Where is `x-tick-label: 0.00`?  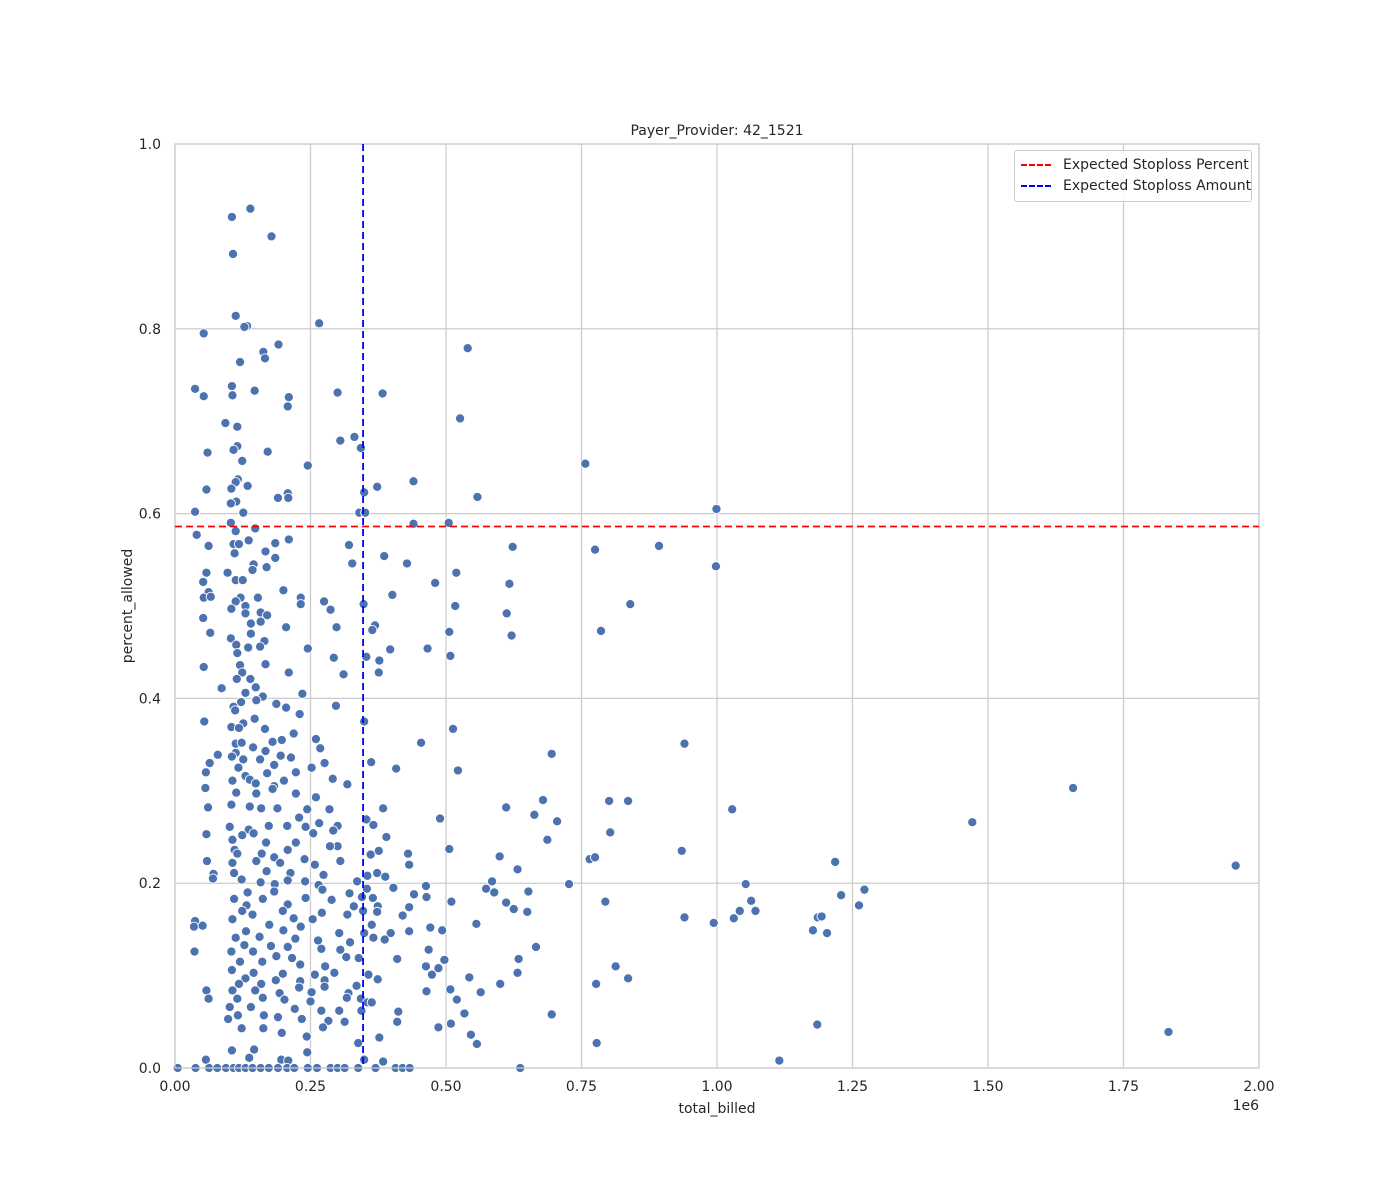 x-tick-label: 0.00 is located at coordinates (174, 1087).